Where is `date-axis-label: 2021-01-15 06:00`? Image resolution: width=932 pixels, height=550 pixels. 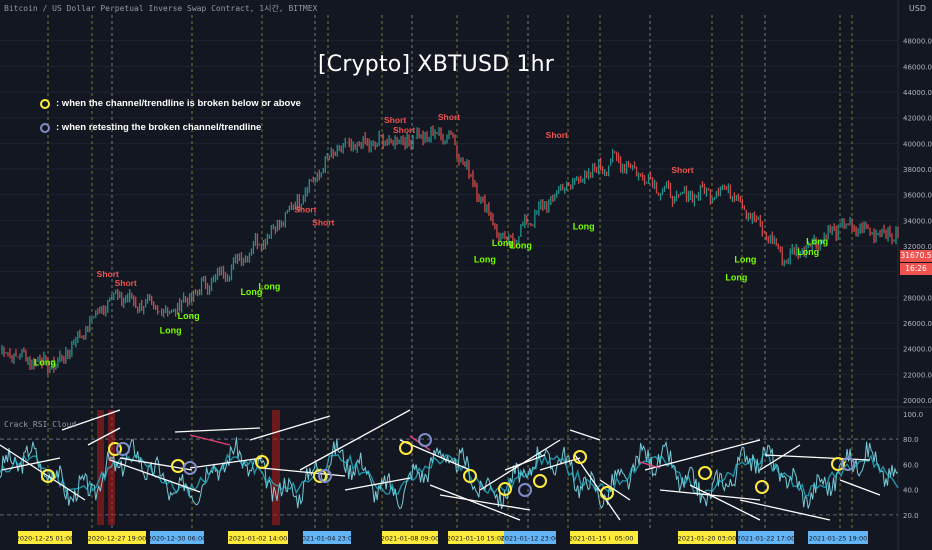 date-axis-label: 2021-01-15 06:00 is located at coordinates (598, 539).